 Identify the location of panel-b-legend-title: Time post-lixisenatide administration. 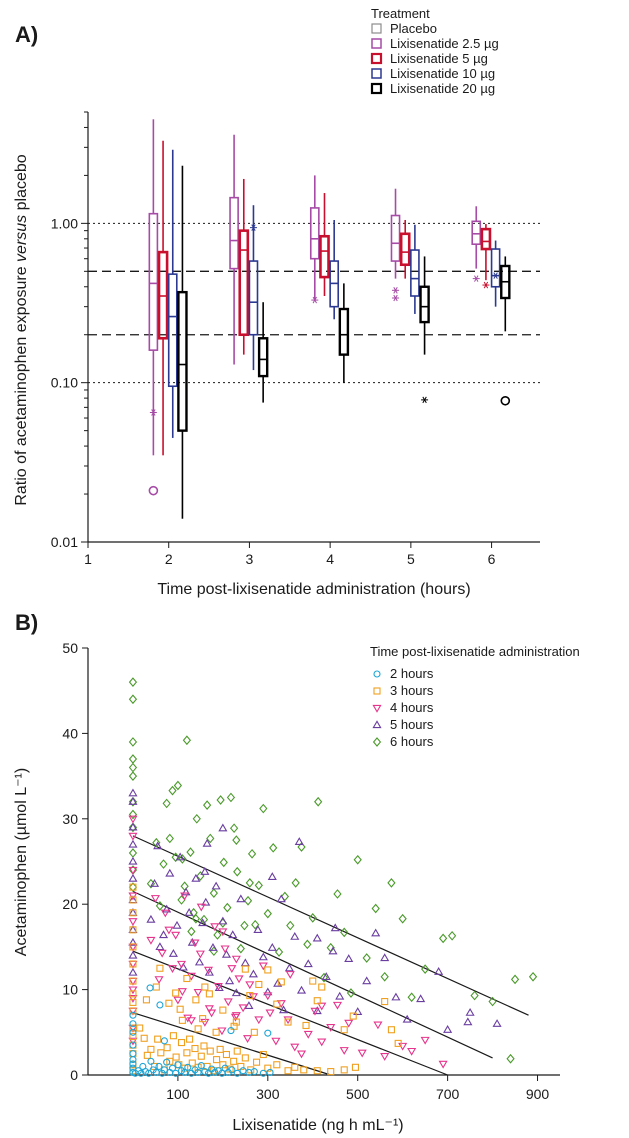
(475, 651).